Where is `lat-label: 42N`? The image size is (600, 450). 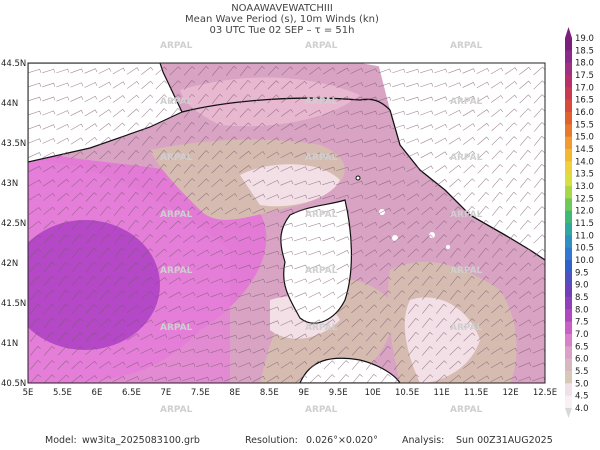
lat-label: 42N is located at coordinates (9, 264).